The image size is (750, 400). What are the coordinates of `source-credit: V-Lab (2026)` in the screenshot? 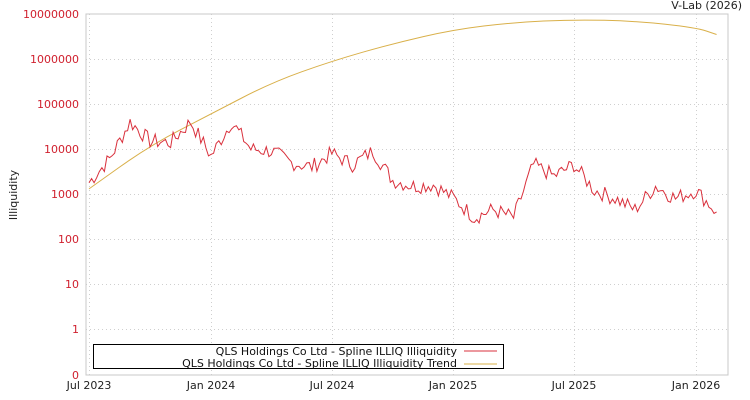 It's located at (706, 6).